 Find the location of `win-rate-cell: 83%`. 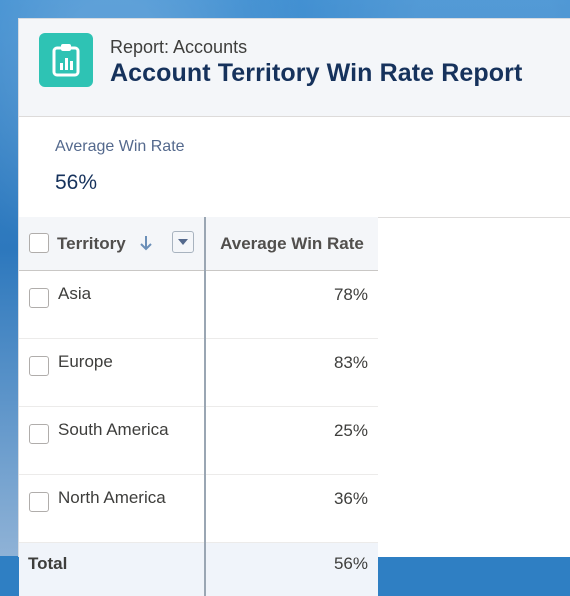

win-rate-cell: 83% is located at coordinates (291, 373).